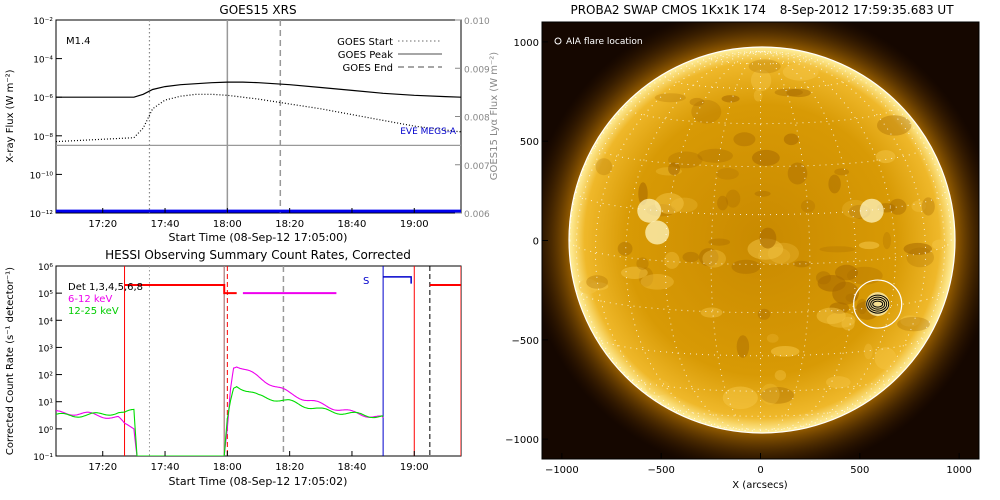 The width and height of the screenshot is (1000, 500). What do you see at coordinates (414, 224) in the screenshot?
I see `goes-x-tick-label: 19:00` at bounding box center [414, 224].